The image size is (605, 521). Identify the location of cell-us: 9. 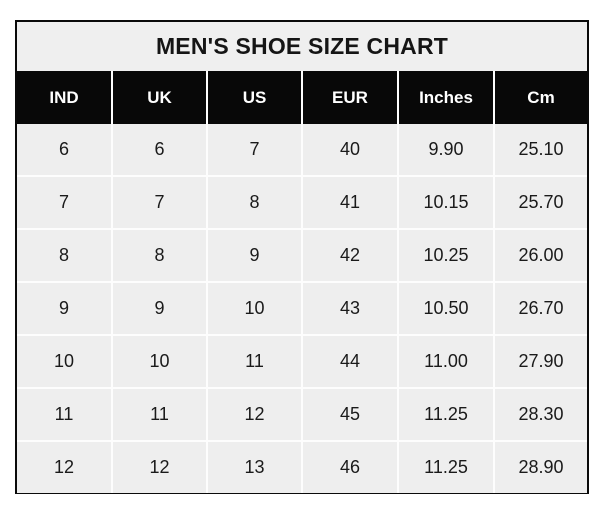
(255, 256).